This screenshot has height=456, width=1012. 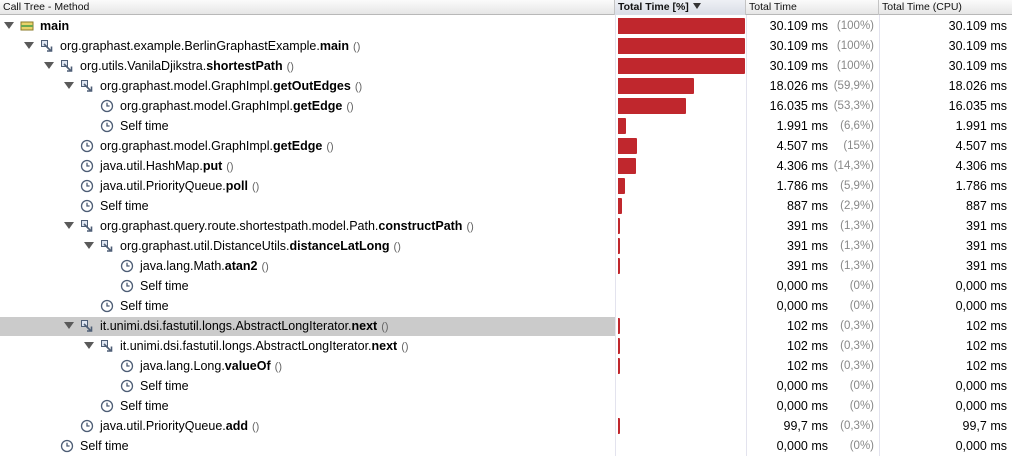 What do you see at coordinates (506, 26) in the screenshot?
I see `tree-row: main 30.109 ms (100%) 30.109 ms` at bounding box center [506, 26].